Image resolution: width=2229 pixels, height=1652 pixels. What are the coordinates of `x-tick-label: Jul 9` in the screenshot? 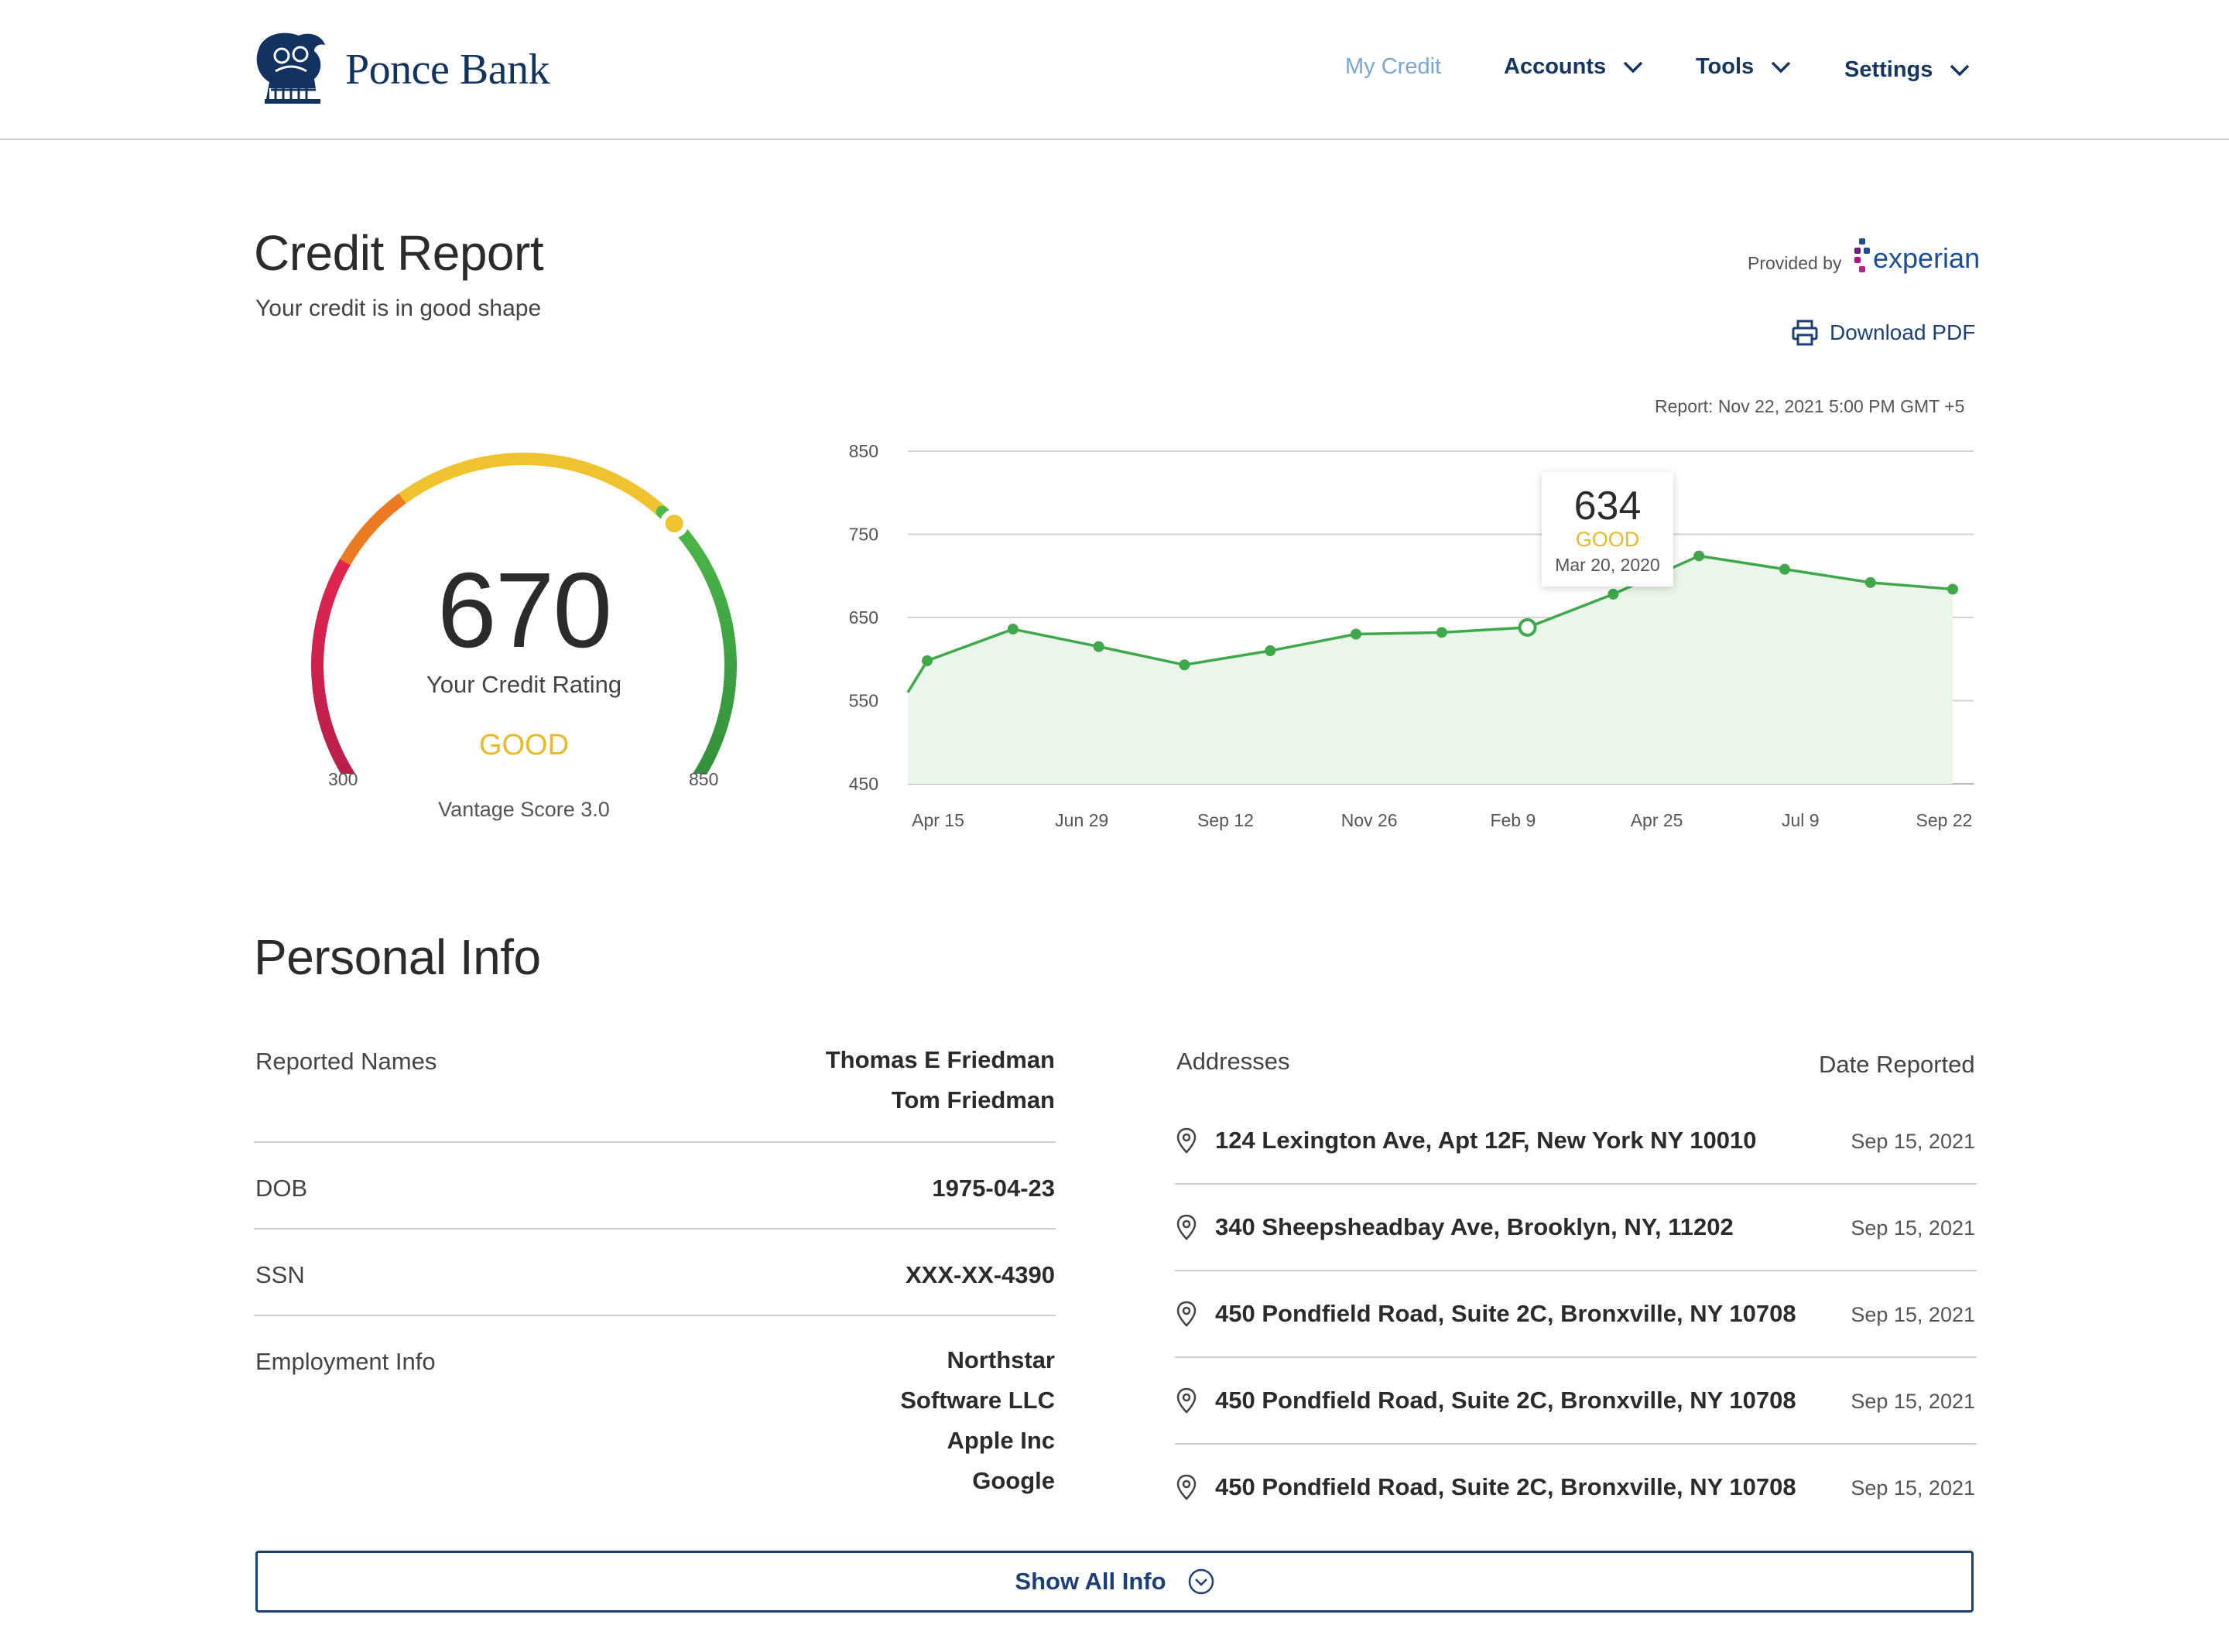 It's located at (1801, 820).